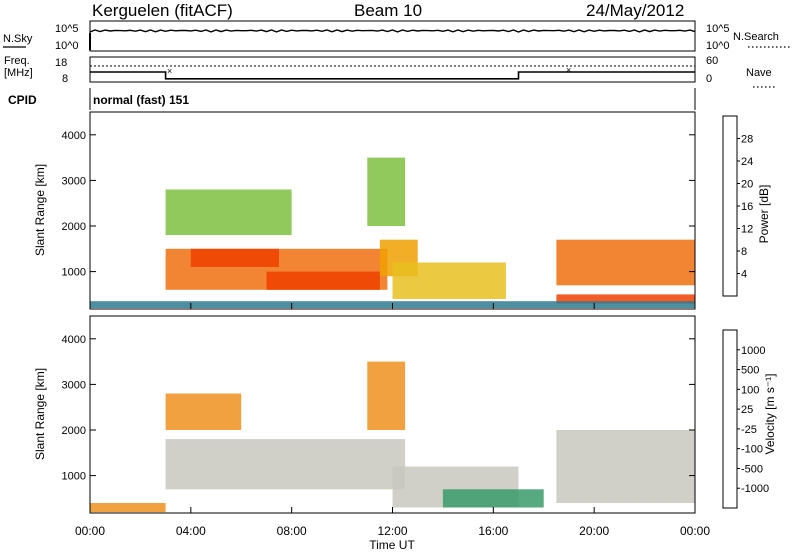 This screenshot has width=800, height=554. I want to click on beam-title: Beam 10, so click(388, 10).